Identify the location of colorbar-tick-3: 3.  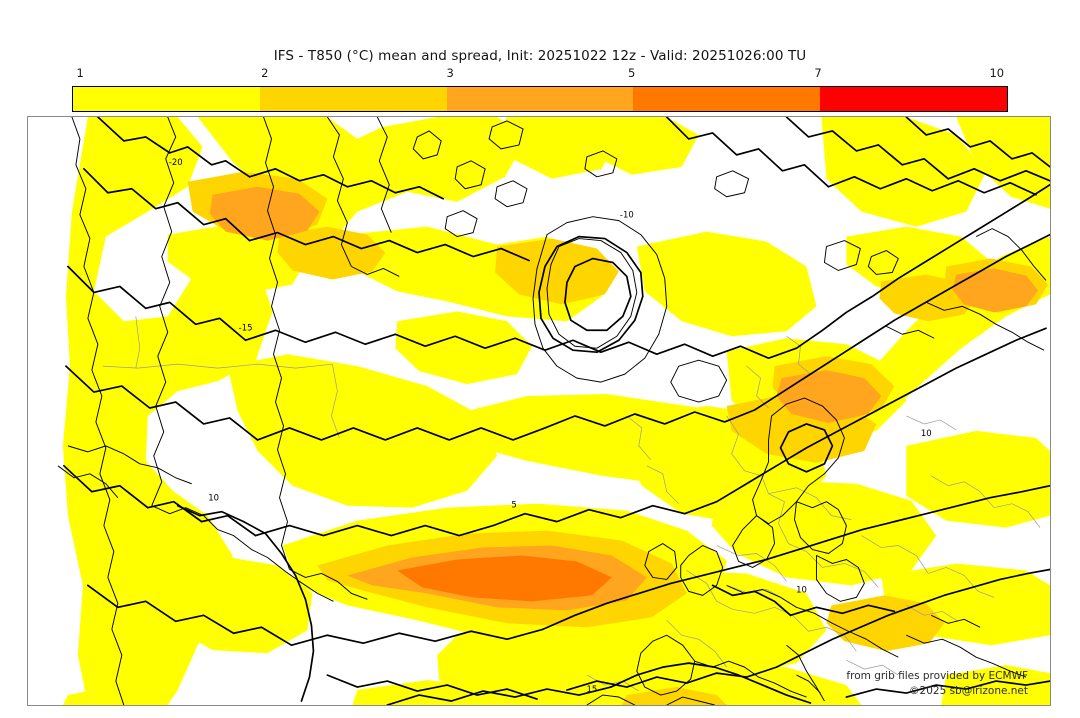
(450, 73).